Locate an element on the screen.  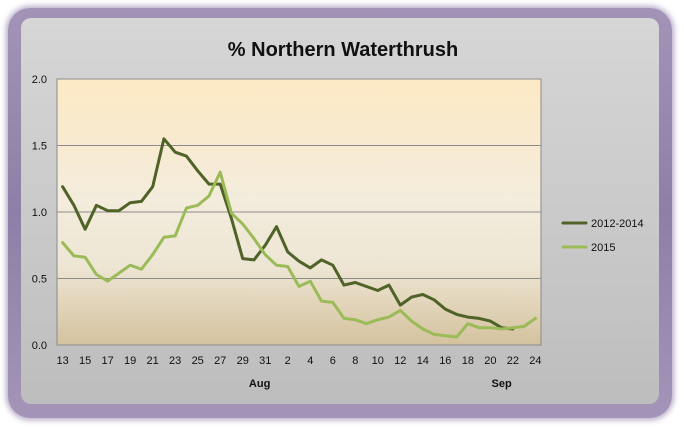
x-tick-label: 23 is located at coordinates (175, 361).